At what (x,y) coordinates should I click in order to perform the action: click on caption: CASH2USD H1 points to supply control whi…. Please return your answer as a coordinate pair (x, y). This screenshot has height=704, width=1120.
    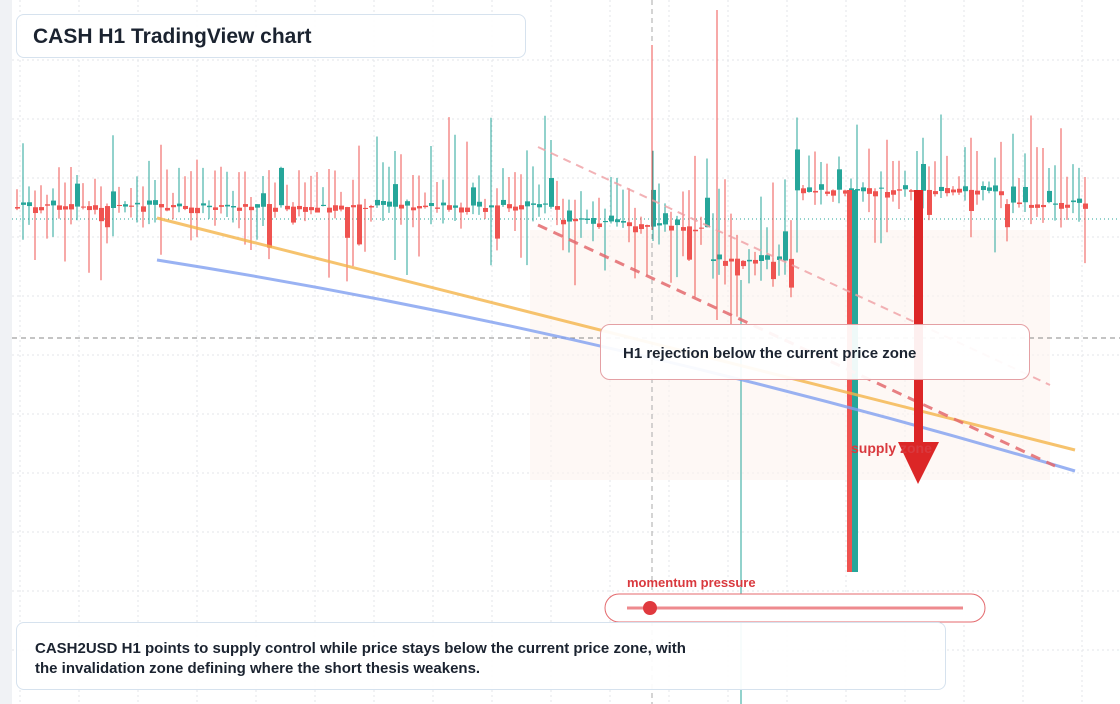
    Looking at the image, I should click on (360, 658).